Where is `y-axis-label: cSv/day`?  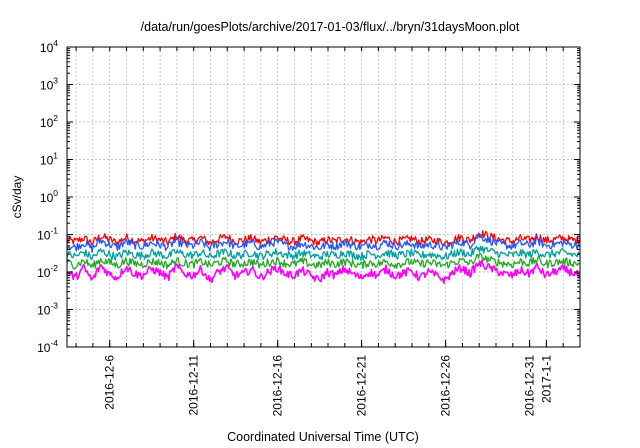 y-axis-label: cSv/day is located at coordinates (17, 197).